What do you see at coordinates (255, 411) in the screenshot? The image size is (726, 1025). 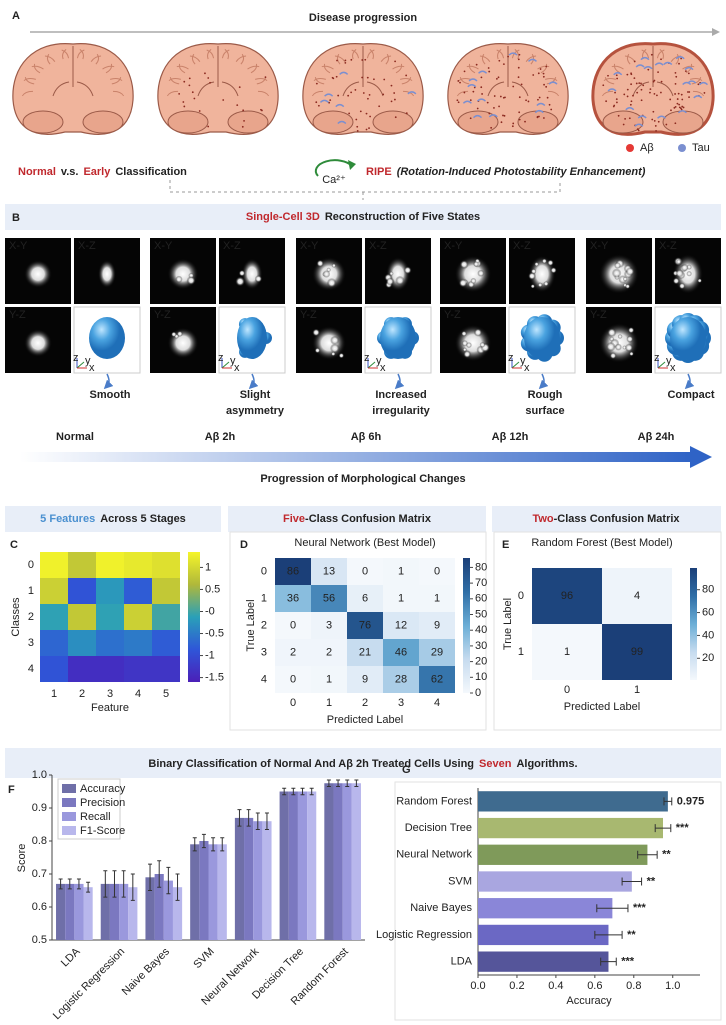 I see `state-description: asymmetry` at bounding box center [255, 411].